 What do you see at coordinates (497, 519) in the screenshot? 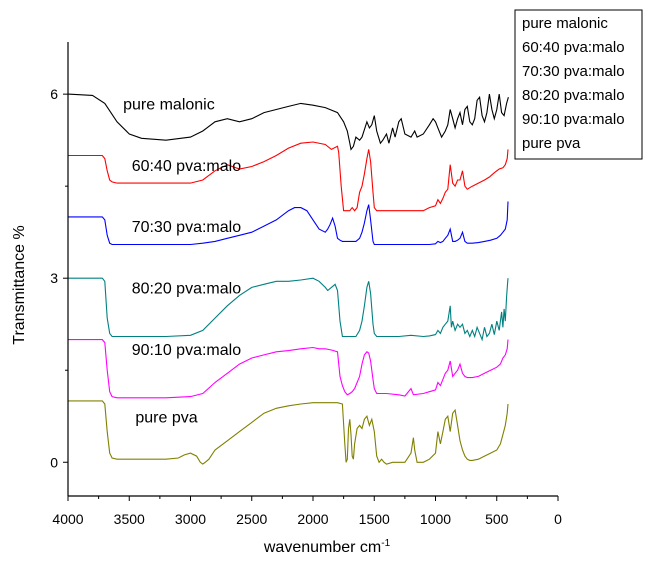
I see `x-tick-label: 500` at bounding box center [497, 519].